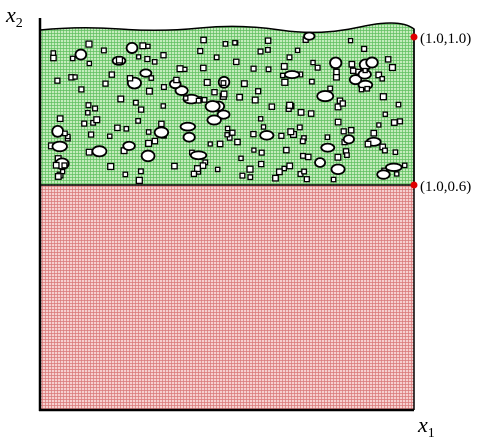 This screenshot has width=489, height=446. I want to click on point-marker, so click(414, 185).